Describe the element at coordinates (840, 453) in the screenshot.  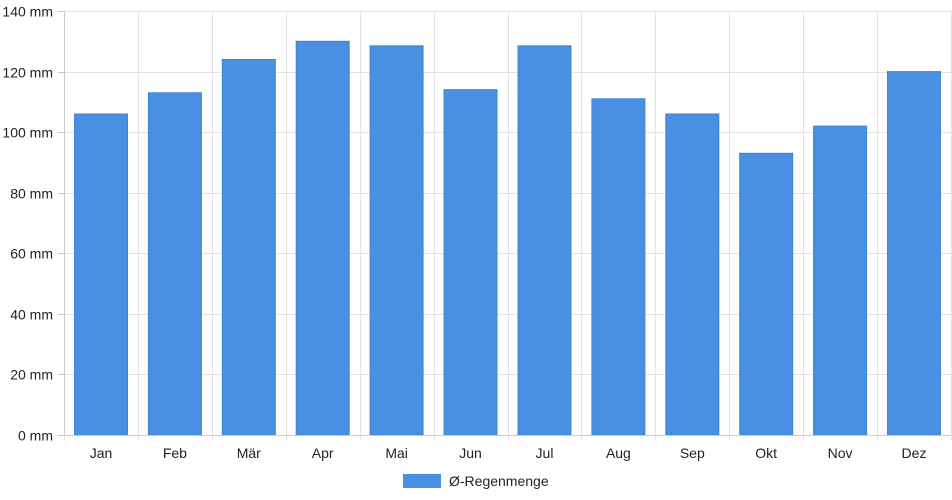
I see `x-tick-label: Nov` at that location.